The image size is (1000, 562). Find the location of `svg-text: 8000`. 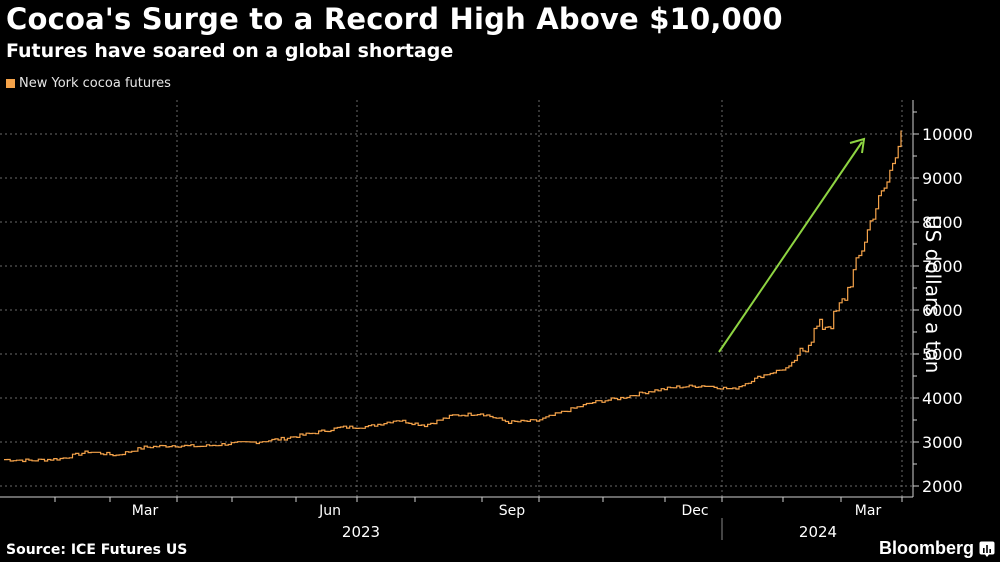

svg-text: 8000 is located at coordinates (942, 222).